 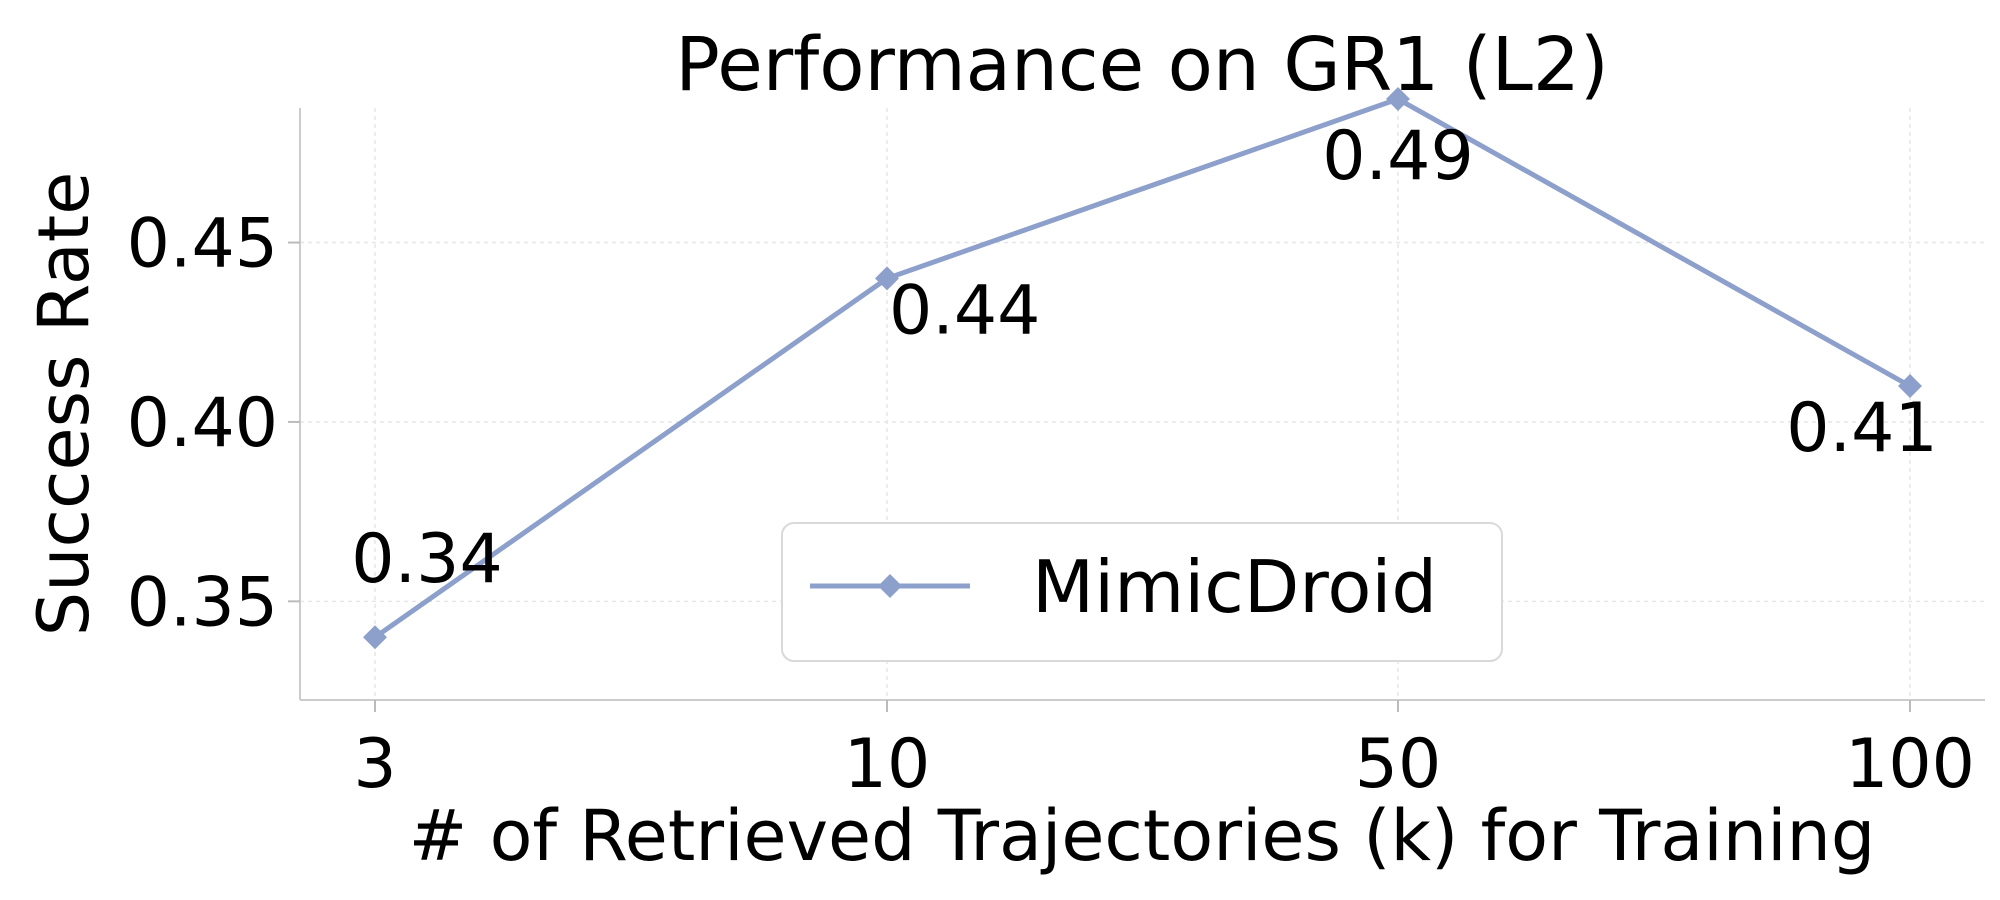 What do you see at coordinates (887, 764) in the screenshot?
I see `x-tick-label: 10` at bounding box center [887, 764].